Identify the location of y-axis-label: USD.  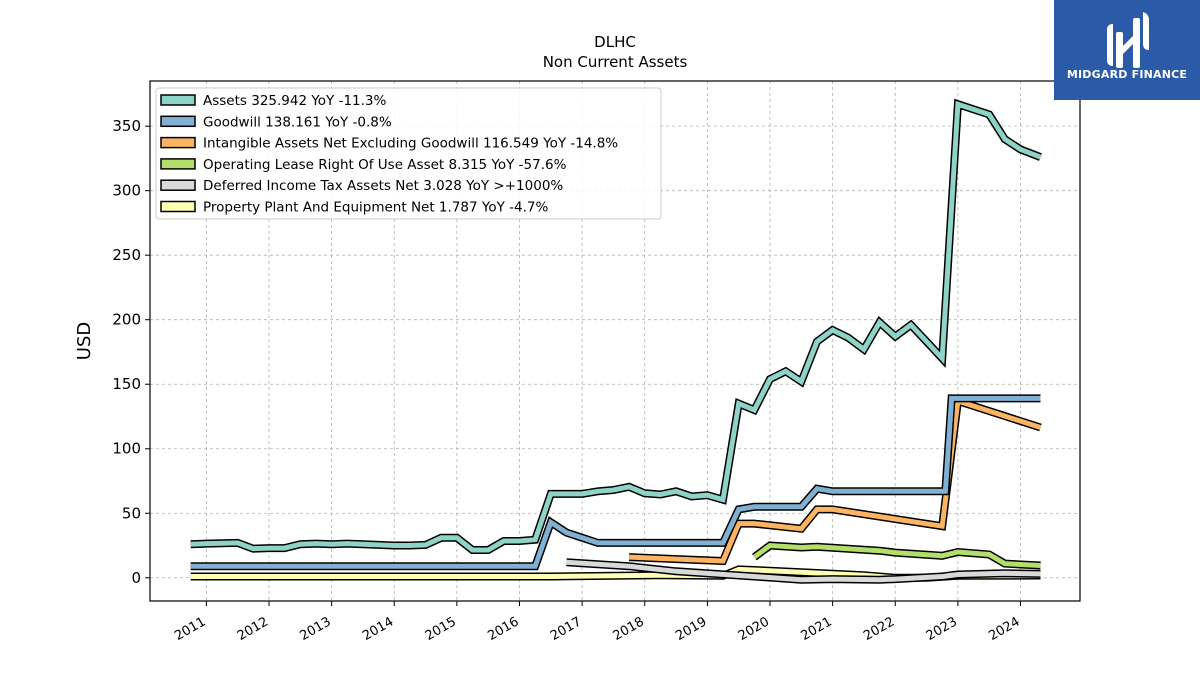
(84, 341).